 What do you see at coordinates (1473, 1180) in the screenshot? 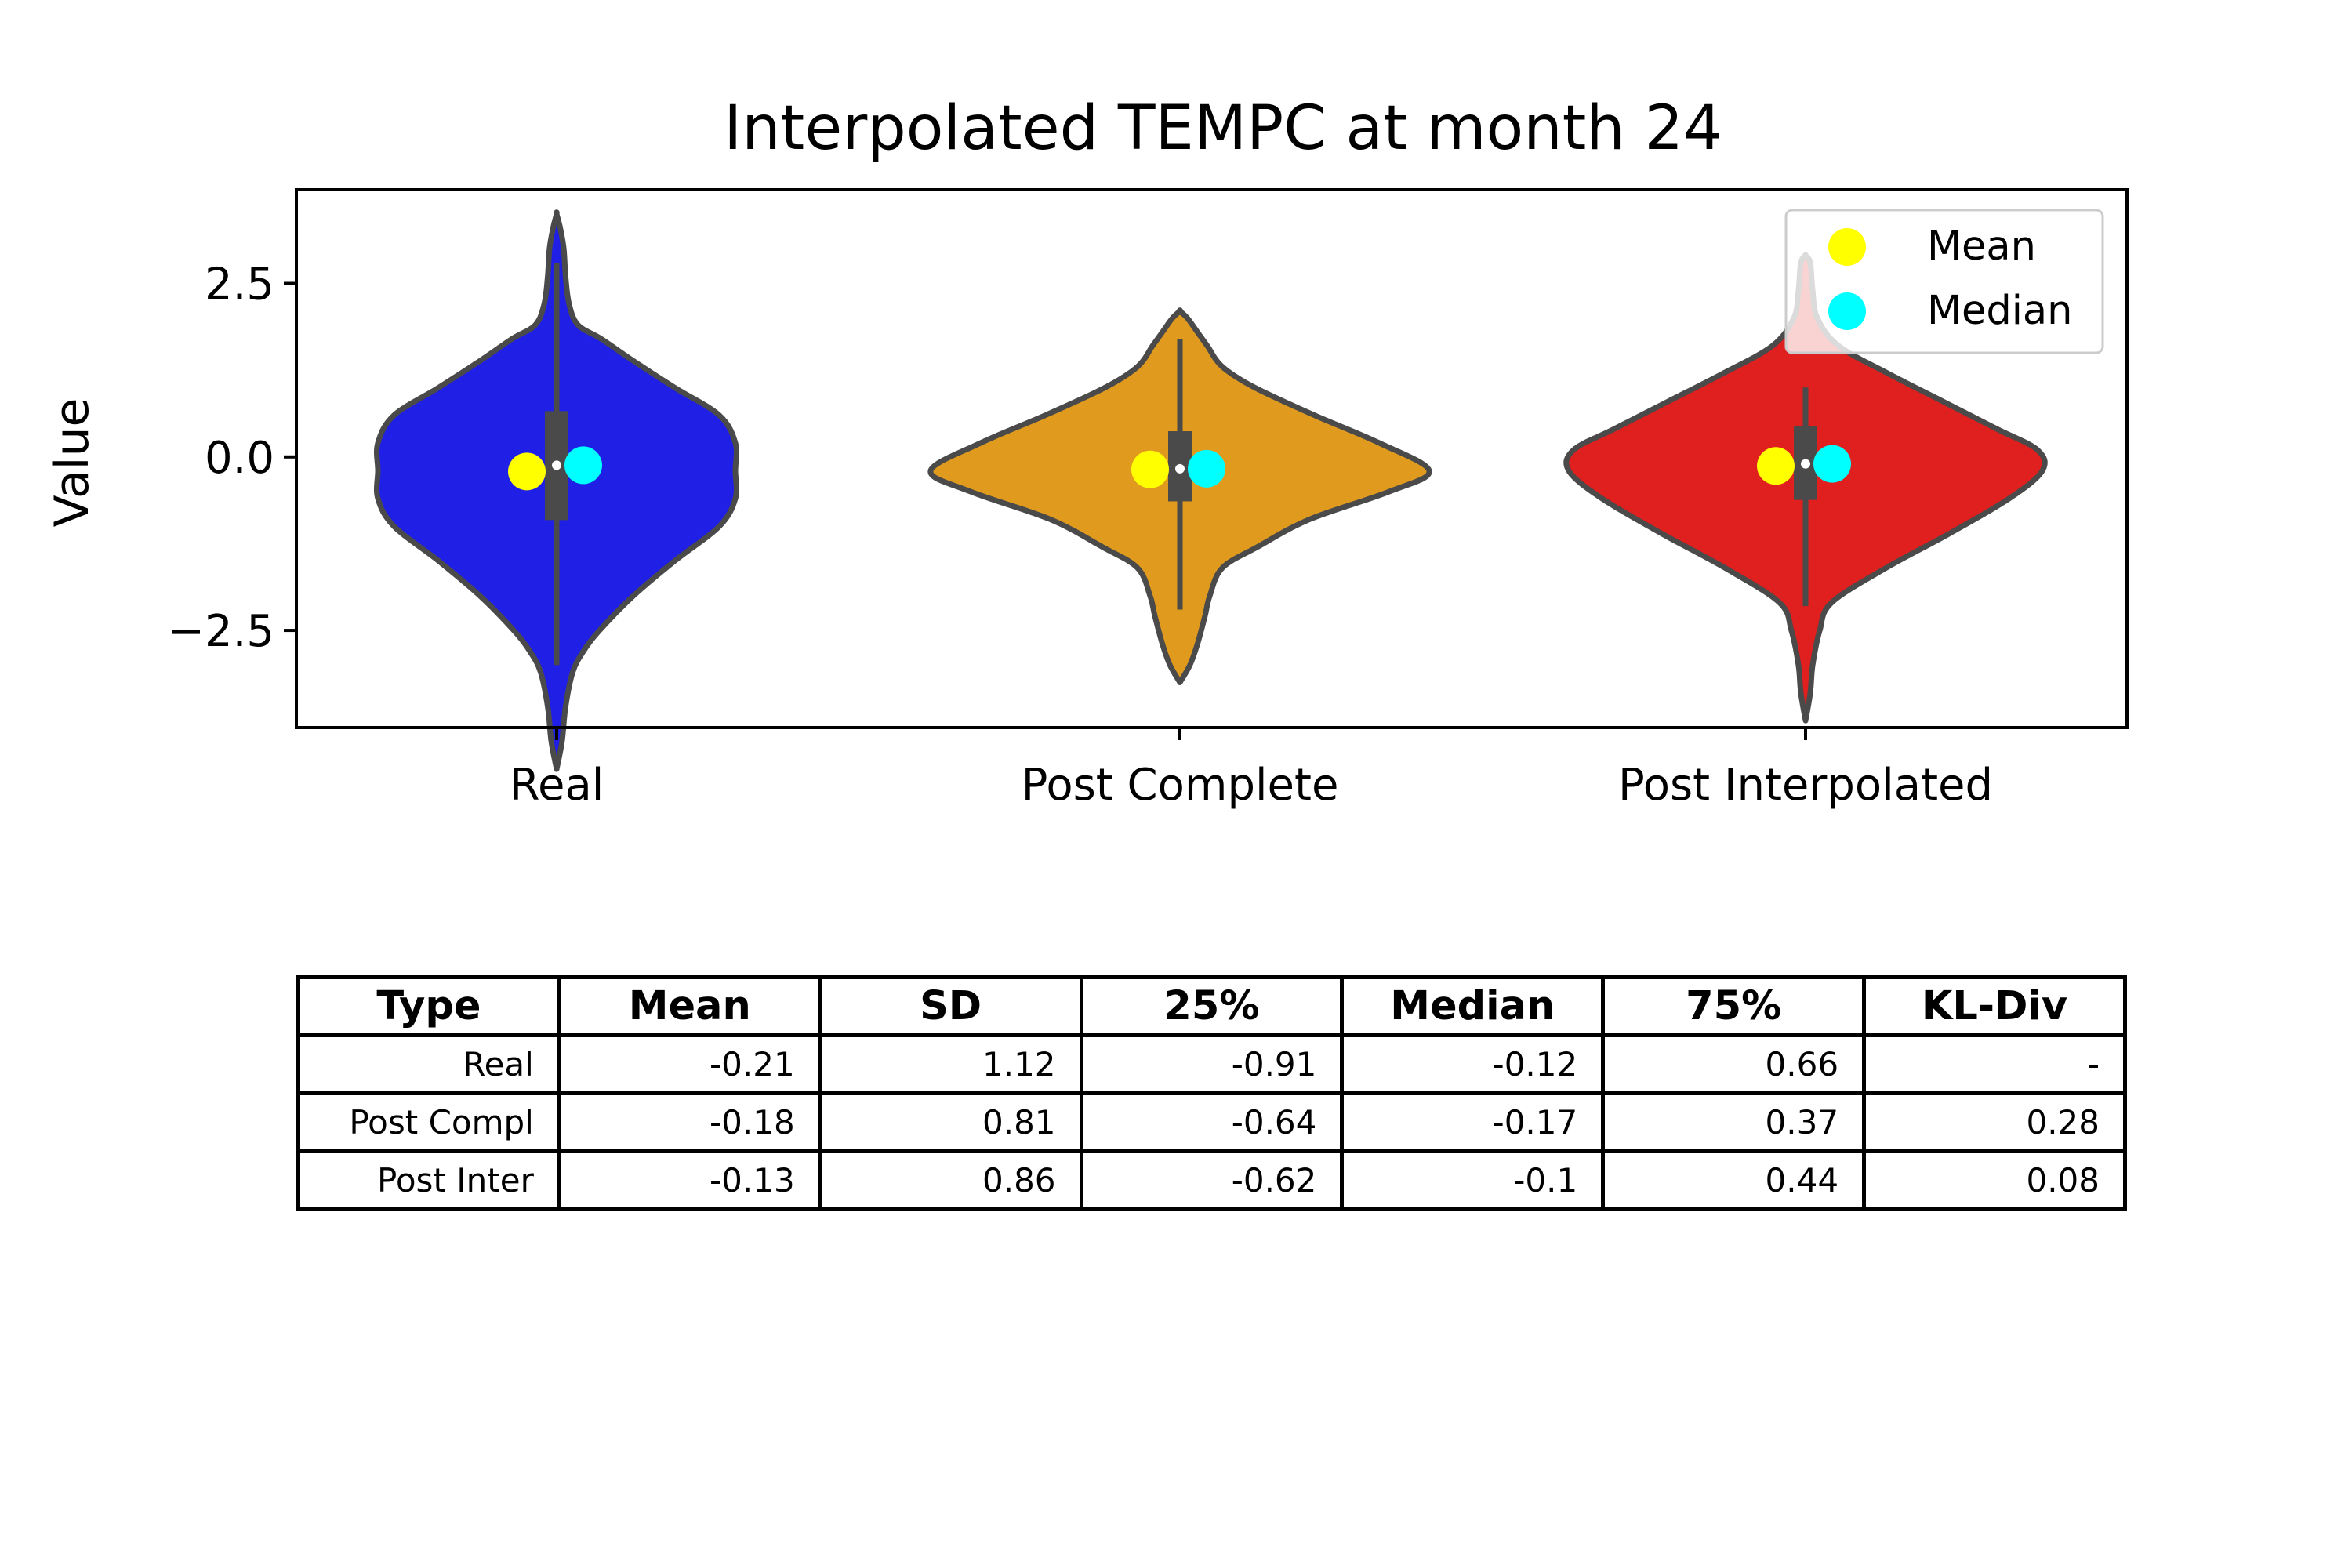
I see `table-cell: -0.1` at bounding box center [1473, 1180].